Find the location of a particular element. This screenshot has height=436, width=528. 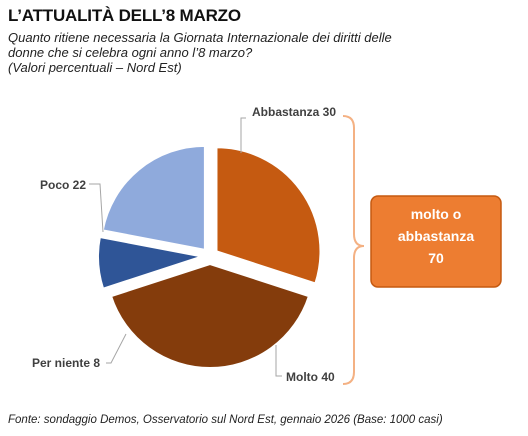

slice-label: Abbastanza 30 is located at coordinates (294, 112).